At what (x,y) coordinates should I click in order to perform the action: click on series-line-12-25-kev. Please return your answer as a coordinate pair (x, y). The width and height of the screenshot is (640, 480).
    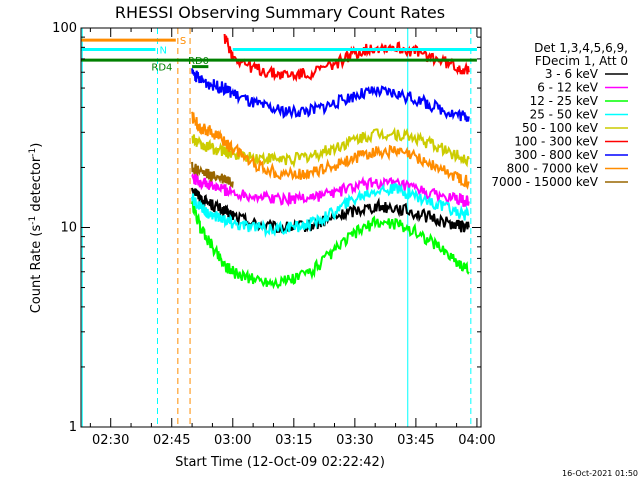
    Looking at the image, I should click on (330, 245).